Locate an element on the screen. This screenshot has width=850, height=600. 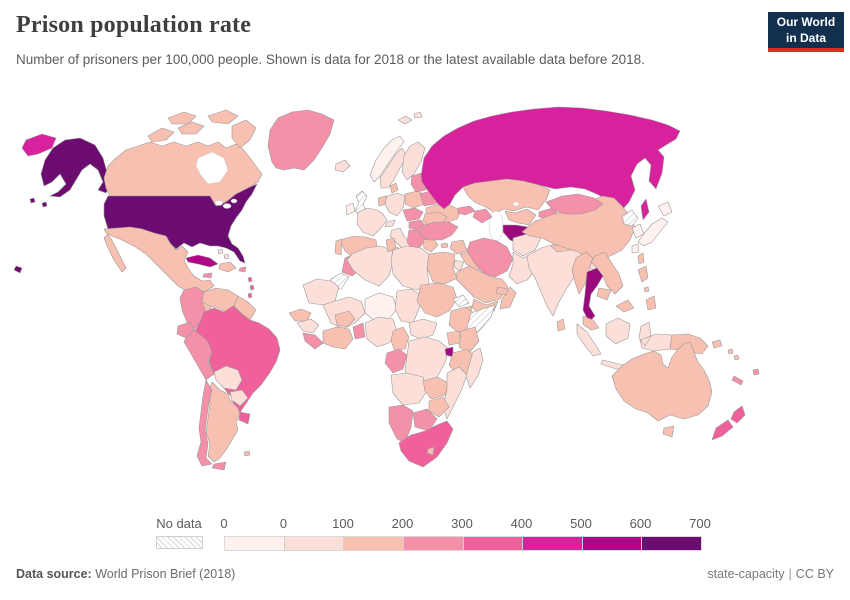
country-uganda is located at coordinates (454, 338).